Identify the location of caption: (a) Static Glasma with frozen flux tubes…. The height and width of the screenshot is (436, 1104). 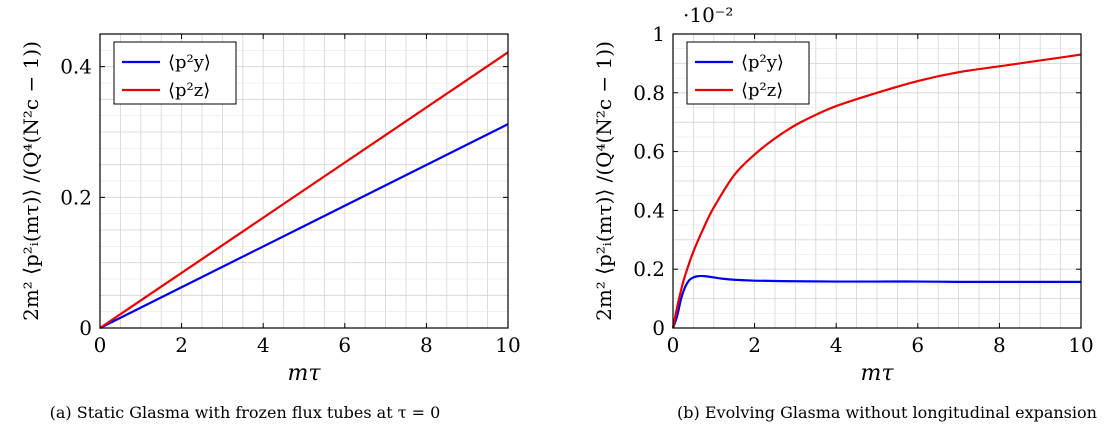
(245, 412).